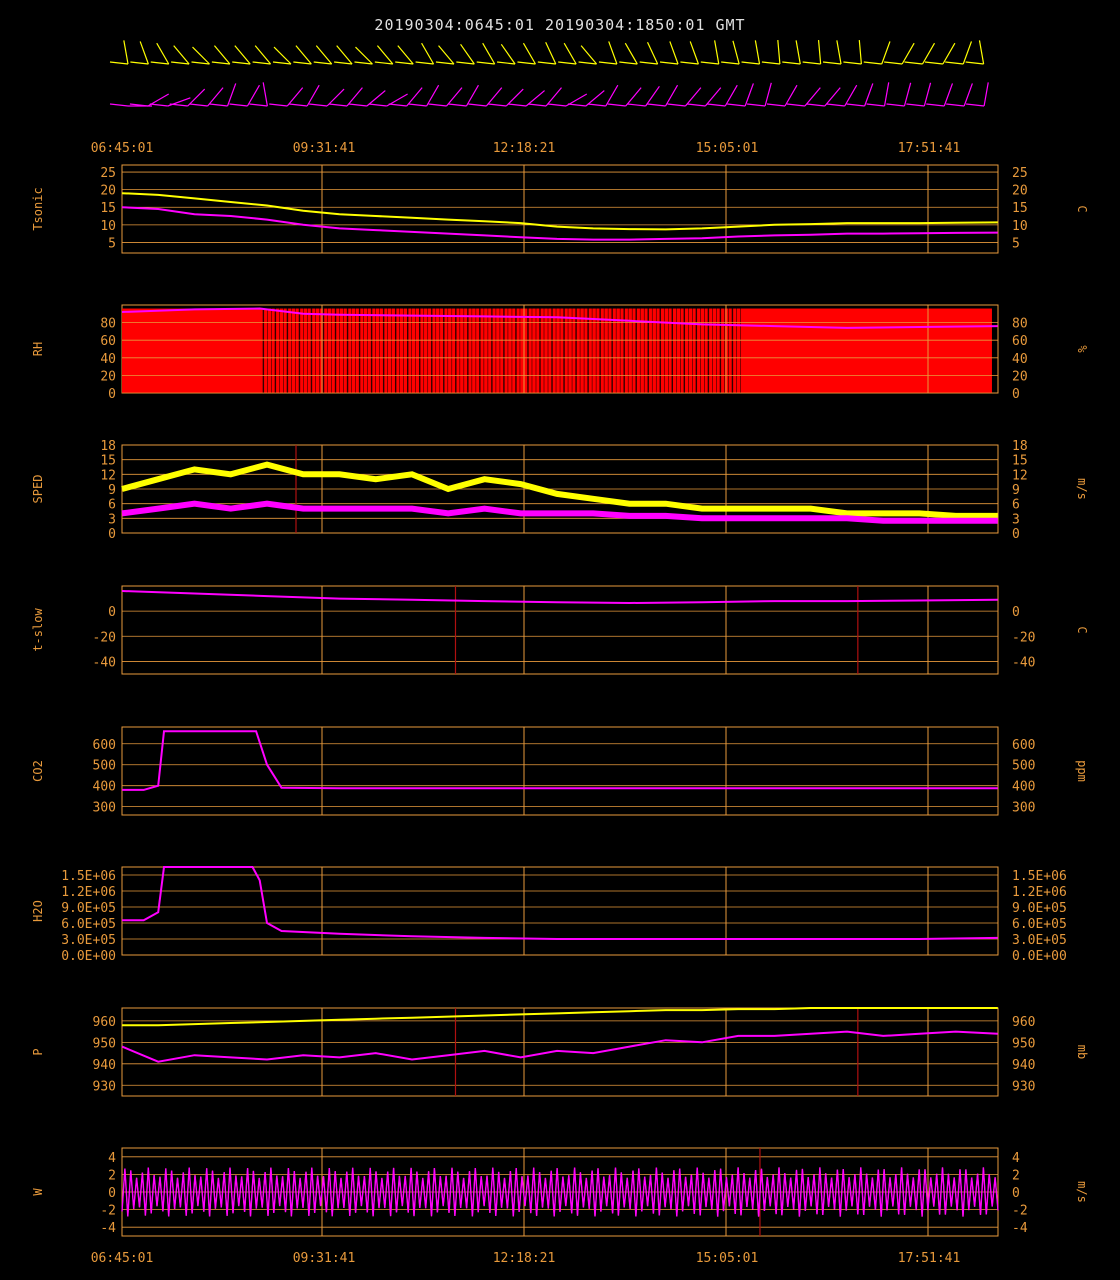 The width and height of the screenshot is (1120, 1280). What do you see at coordinates (104, 1043) in the screenshot?
I see `p-ytick-left: 950` at bounding box center [104, 1043].